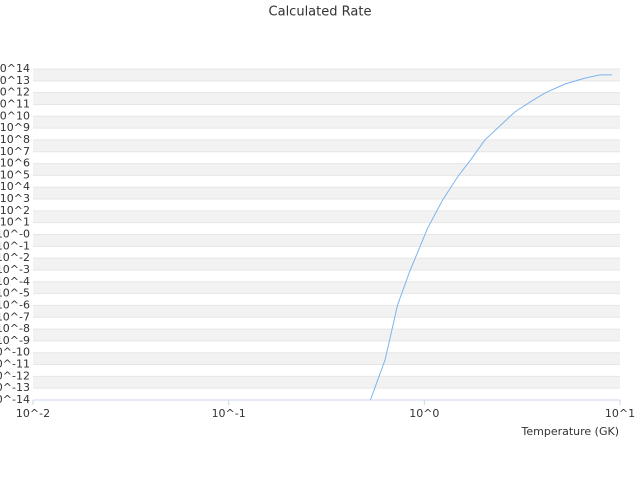  What do you see at coordinates (15, 293) in the screenshot?
I see `y-tick-label: 10^-5` at bounding box center [15, 293].